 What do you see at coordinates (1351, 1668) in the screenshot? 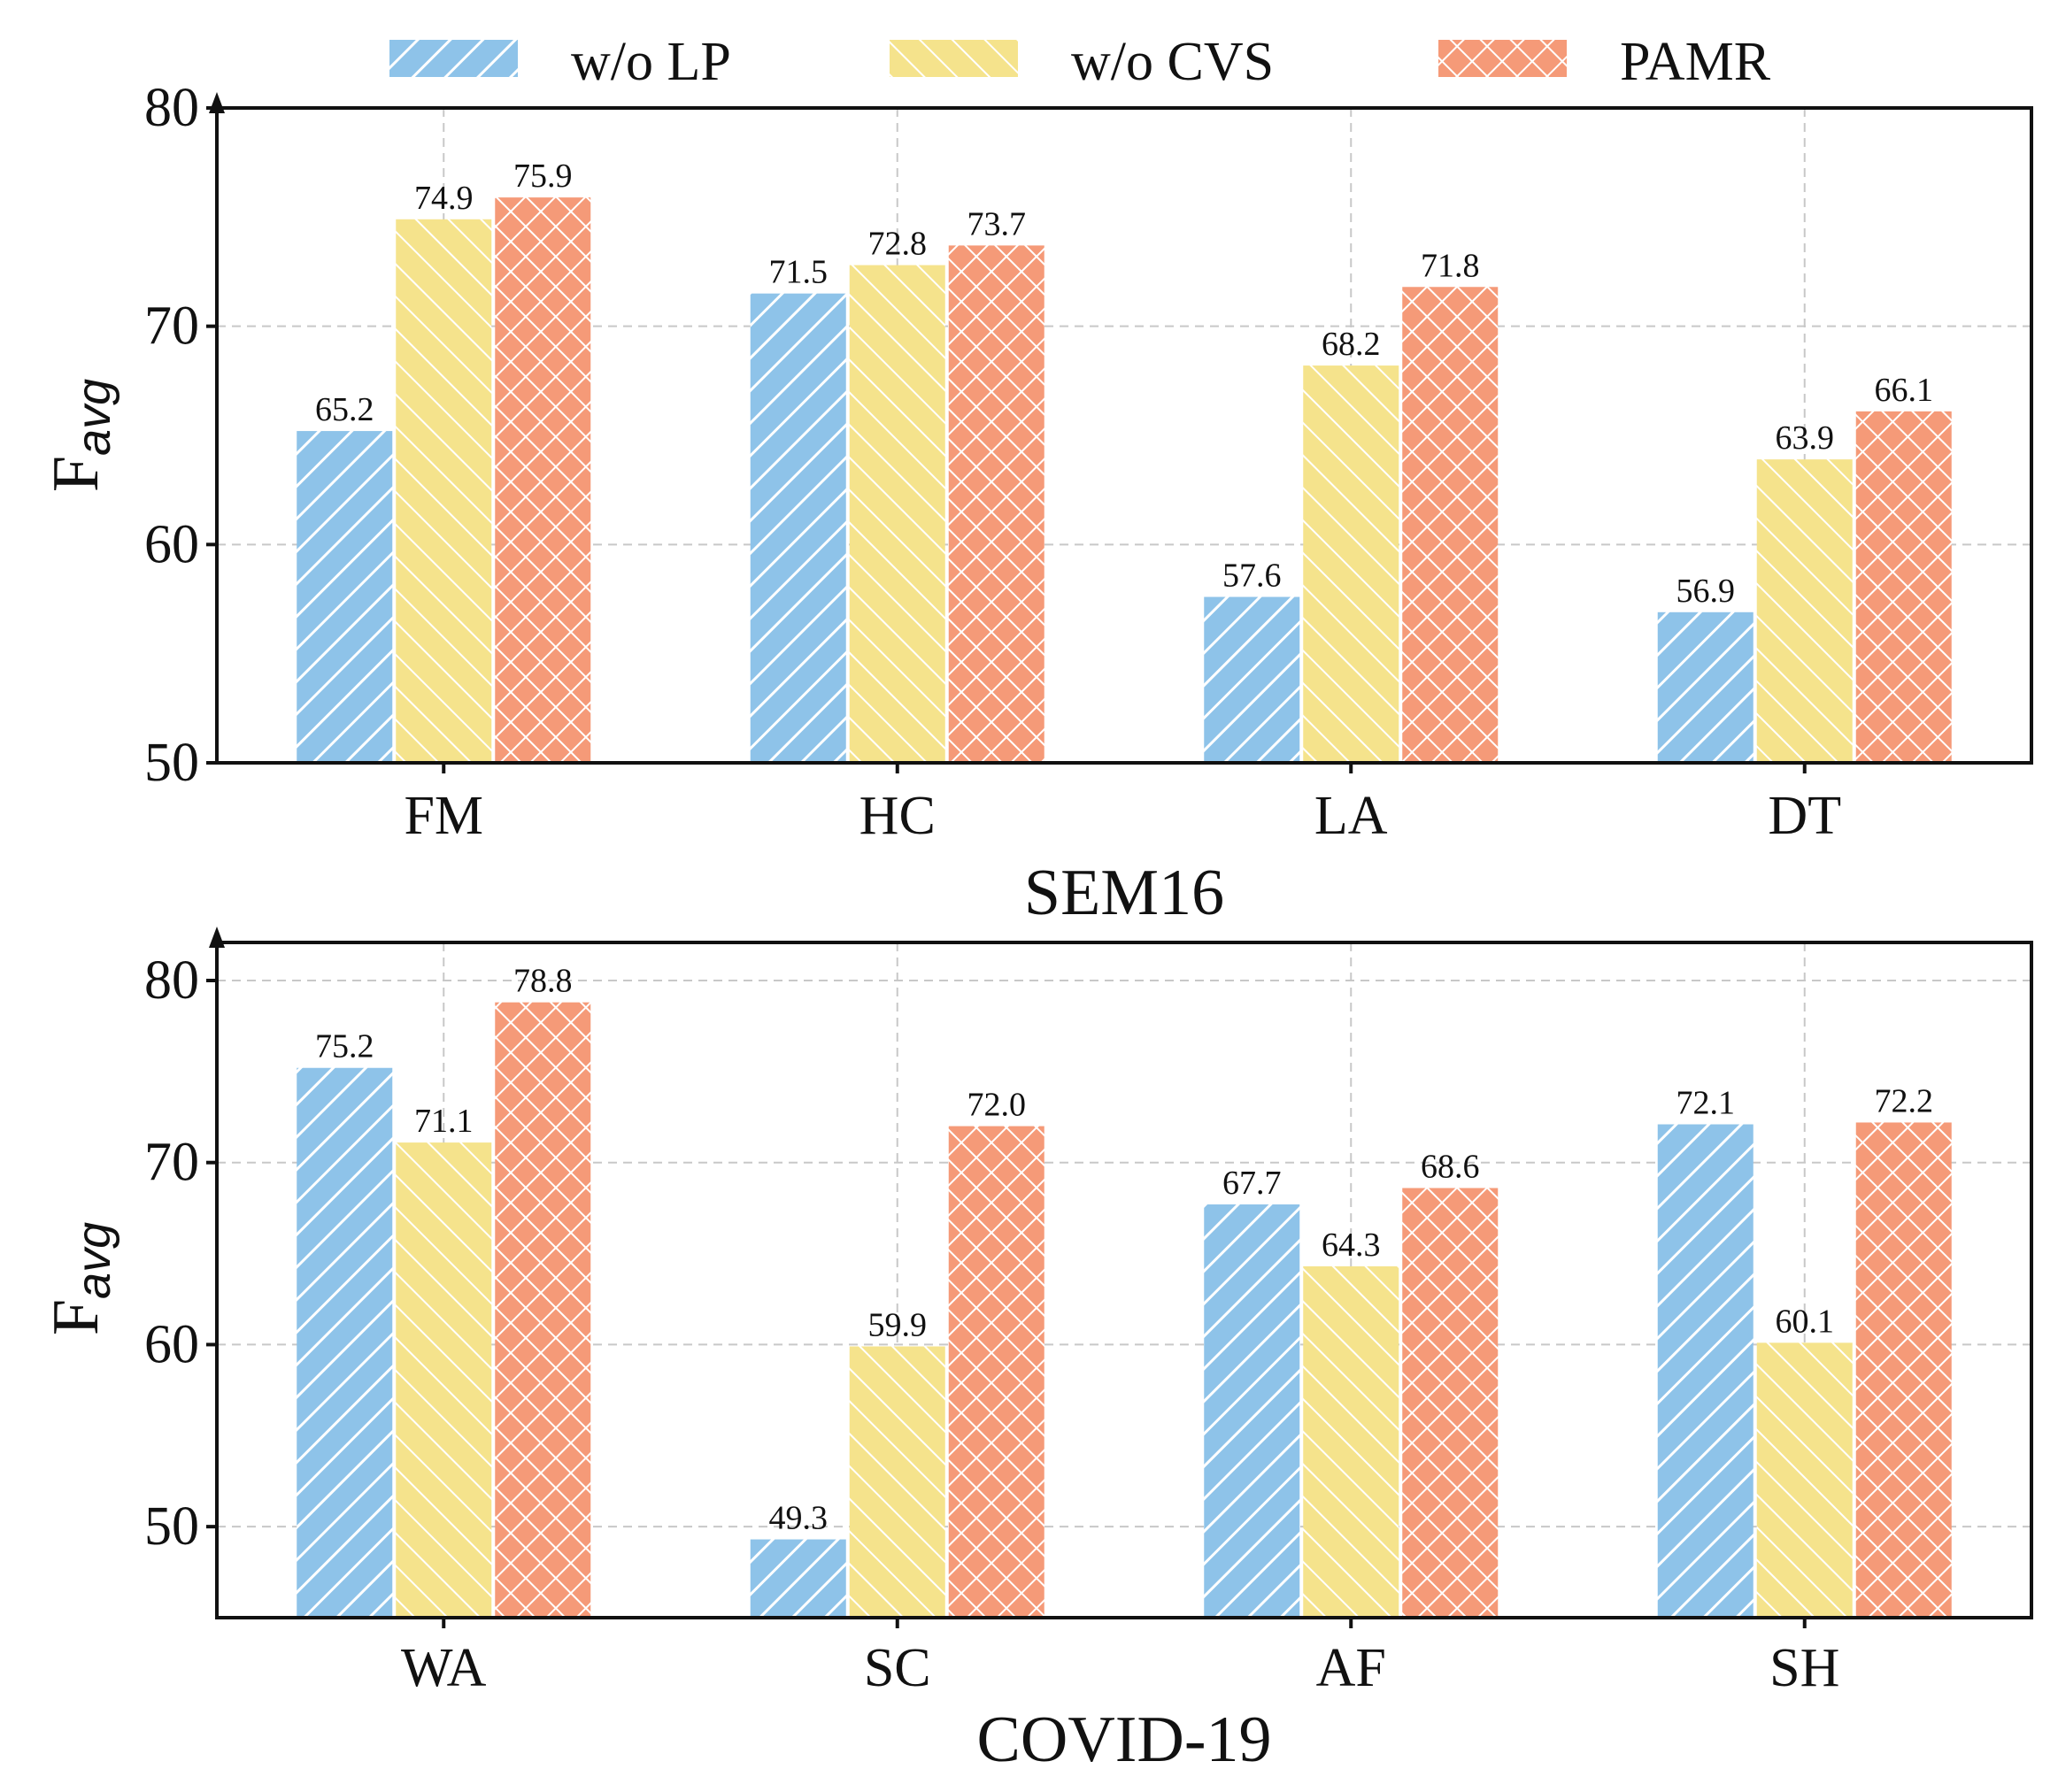
I see `x-tick-label-af: AF` at bounding box center [1351, 1668].